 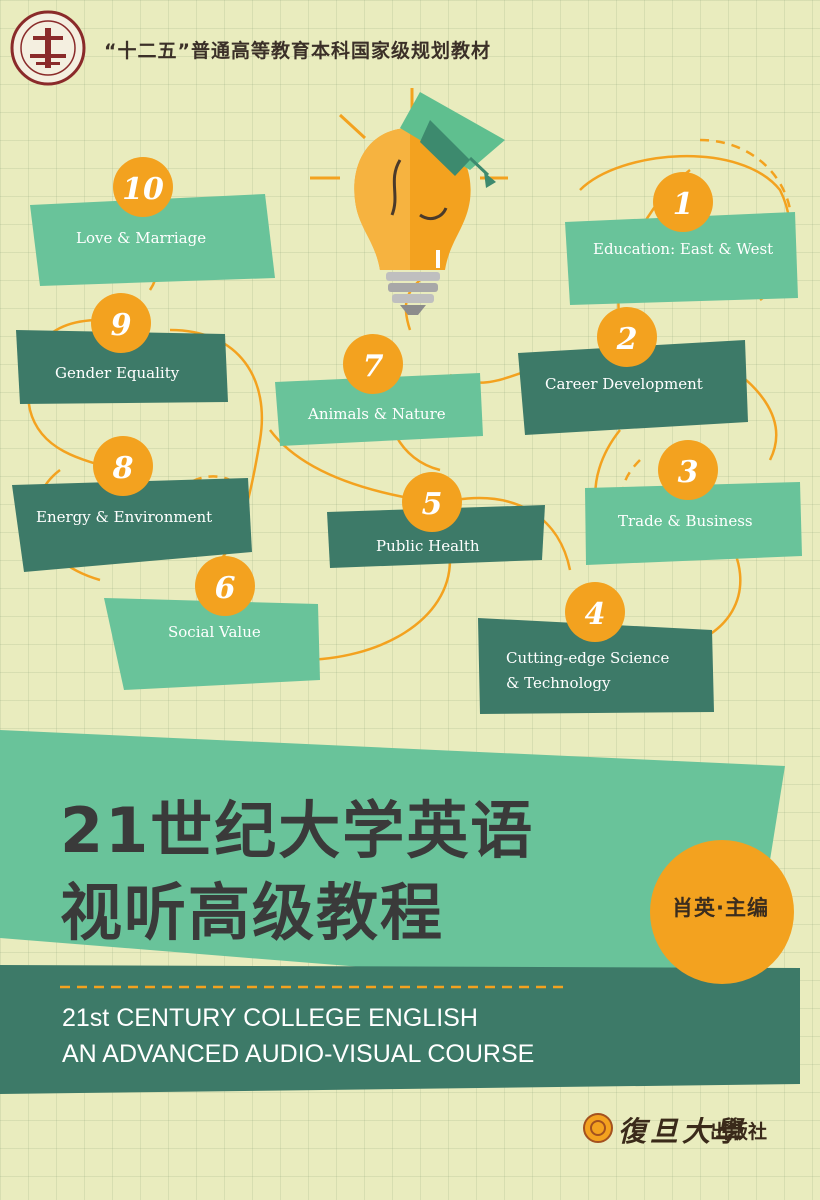 I want to click on title-band-en, so click(x=400, y=1029).